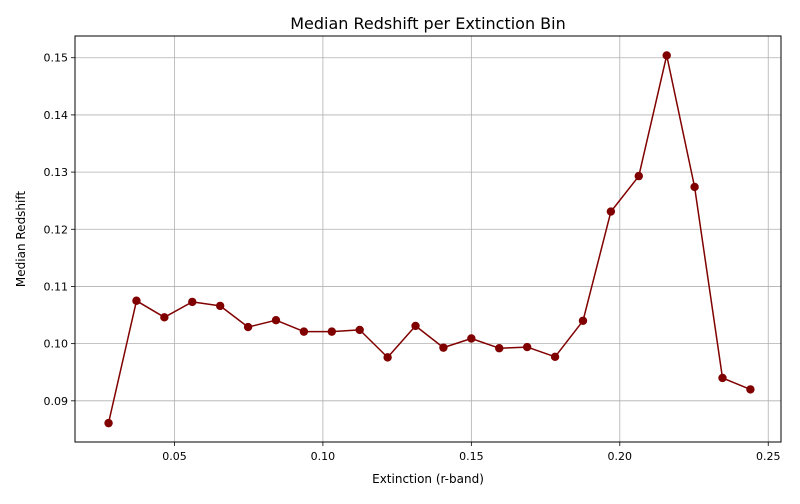  I want to click on x-tick-label: 0.20, so click(620, 456).